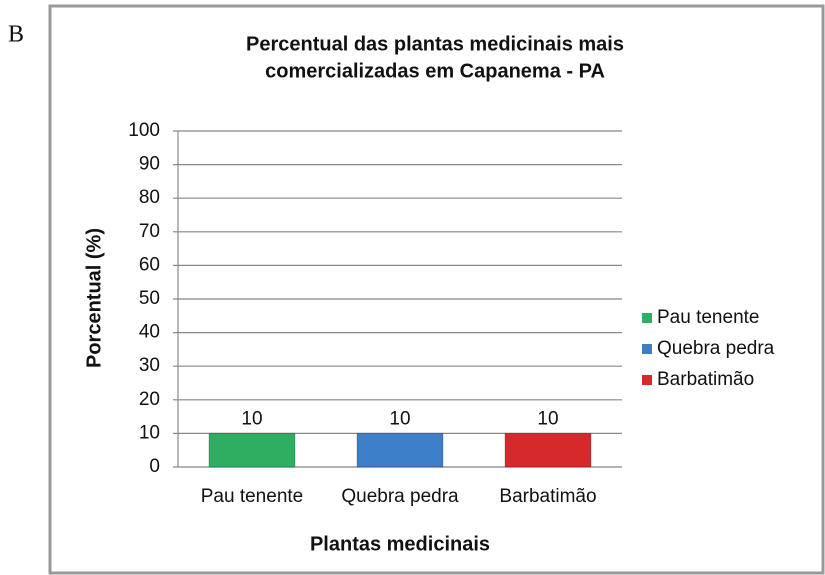 The height and width of the screenshot is (575, 825). What do you see at coordinates (252, 496) in the screenshot?
I see `x-tick-label: Pau tenente` at bounding box center [252, 496].